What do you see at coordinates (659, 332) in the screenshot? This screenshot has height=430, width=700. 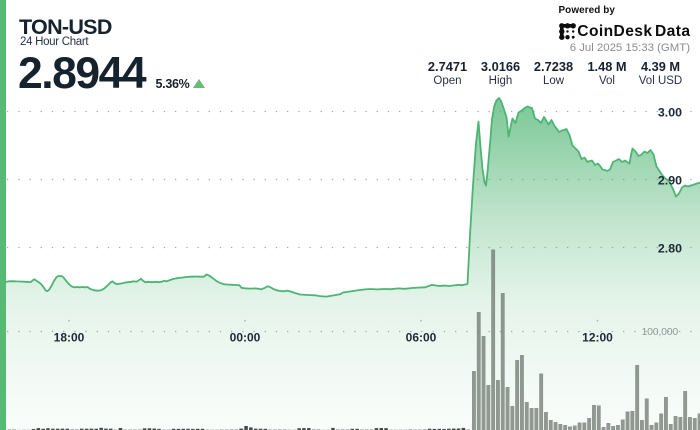 I see `svg-text: 100,000` at bounding box center [659, 332].